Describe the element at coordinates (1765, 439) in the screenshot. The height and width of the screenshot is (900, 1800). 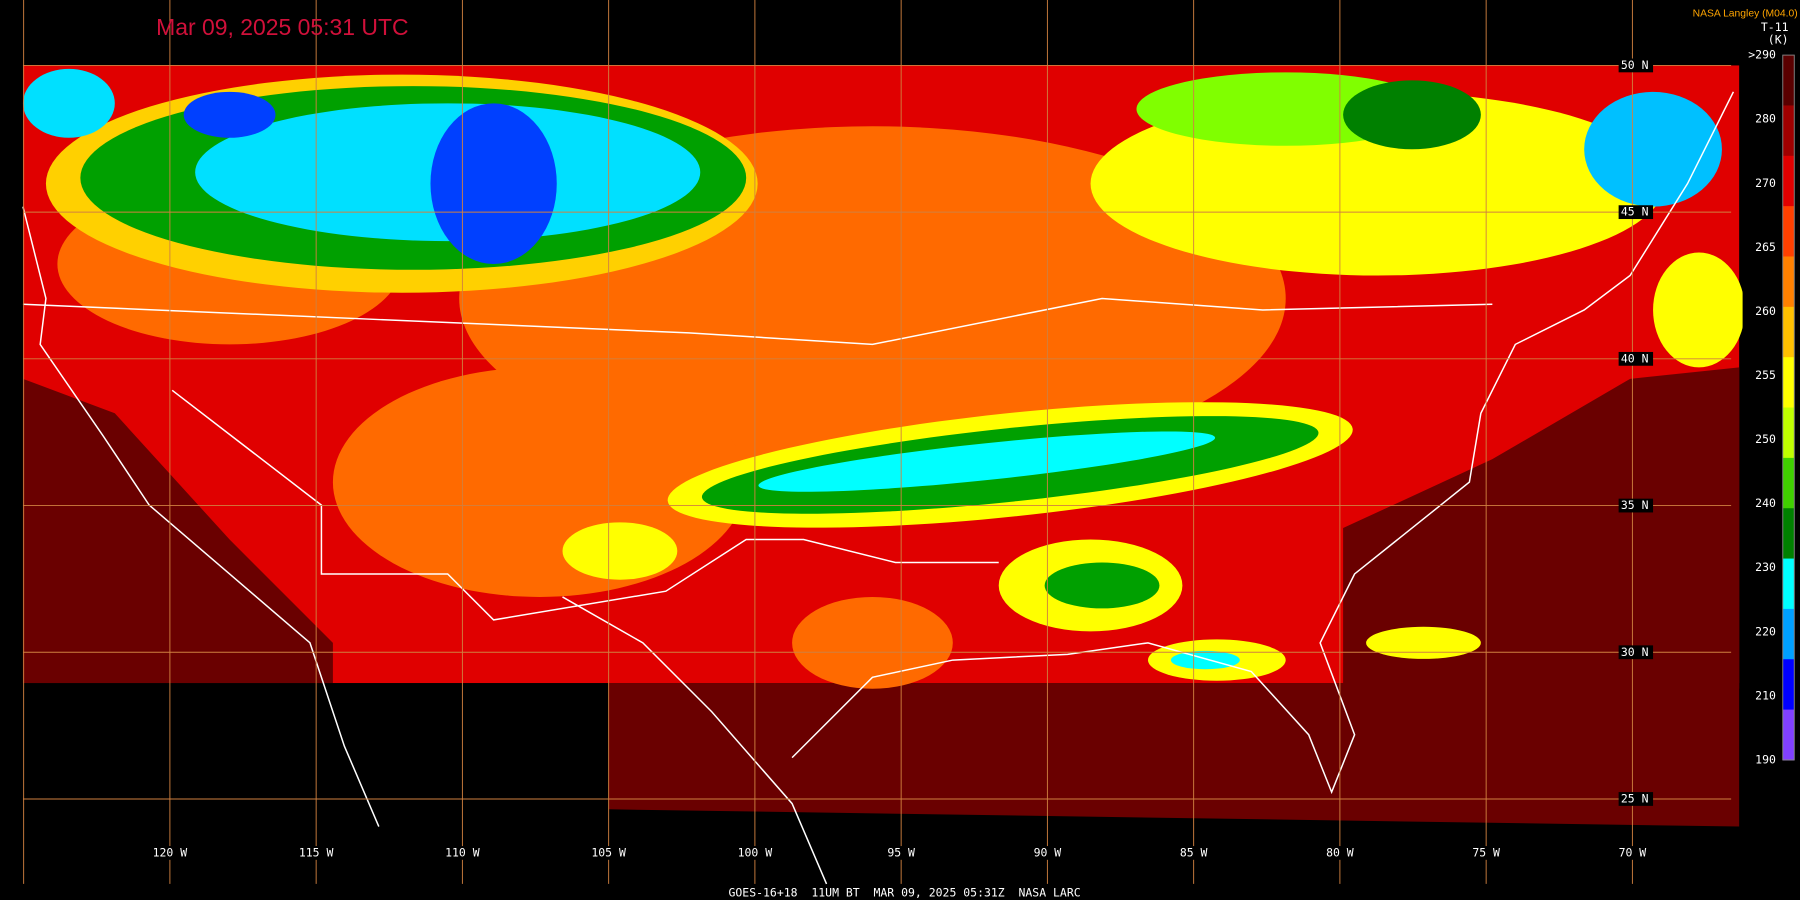
I see `colorbar-tick-label: 250` at that location.